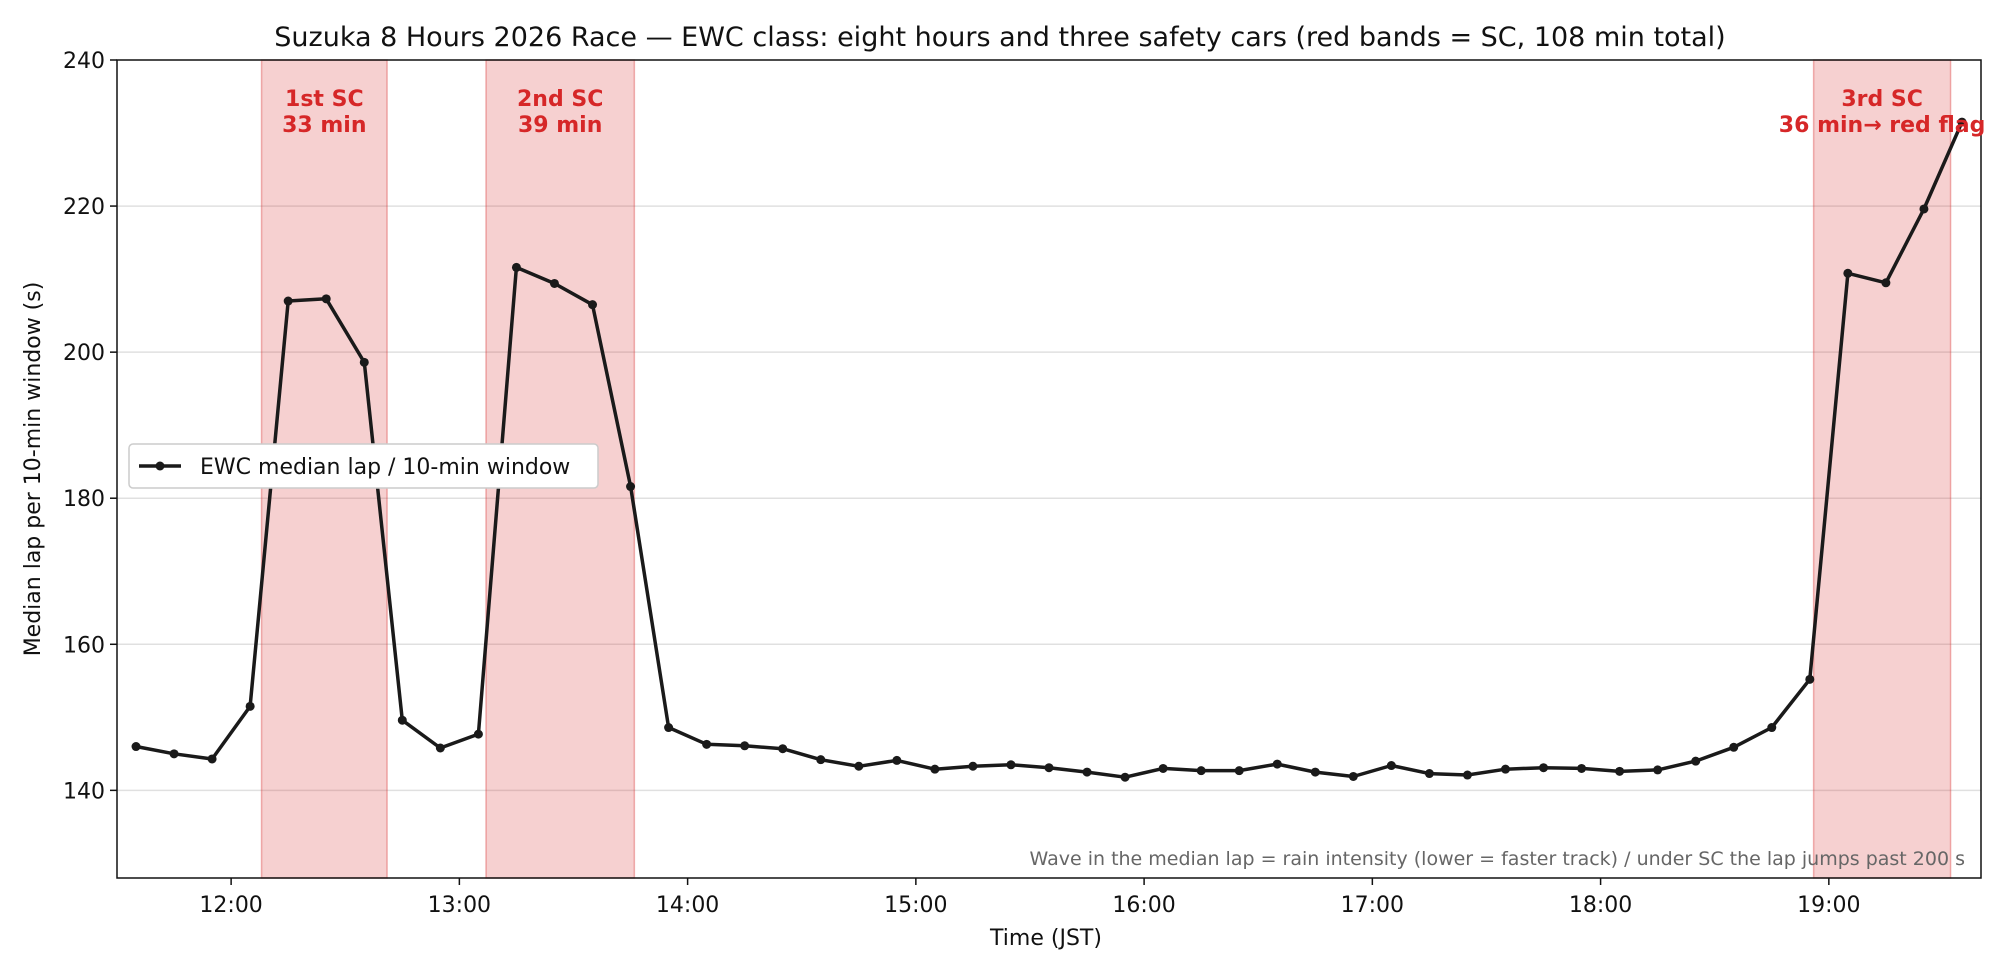 This screenshot has height=960, width=2000. Describe the element at coordinates (1045, 938) in the screenshot. I see `x-axis-label: Time (JST)` at that location.